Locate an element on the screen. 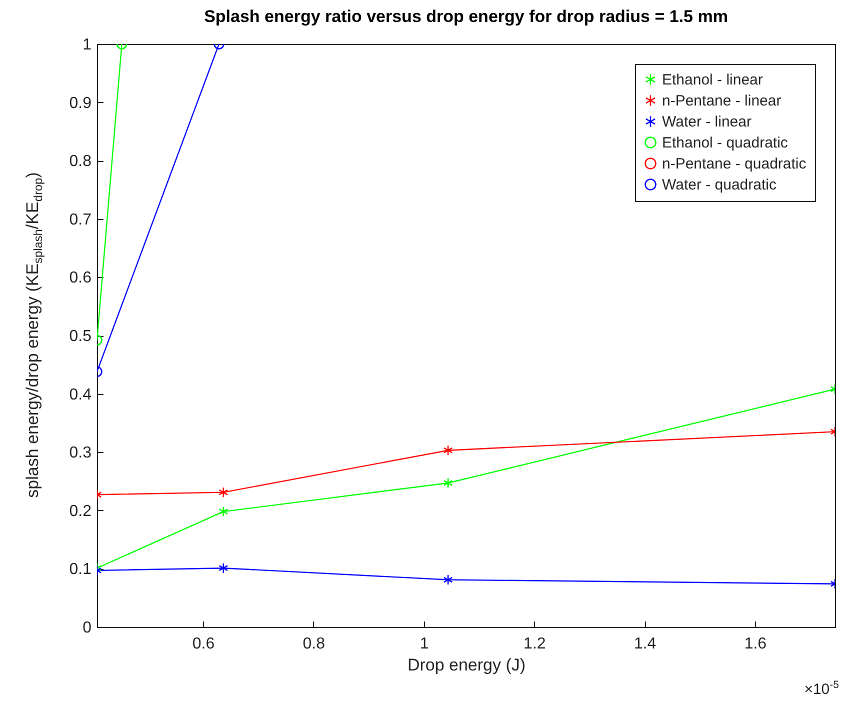  legend-label: n-Pentane - linear is located at coordinates (722, 101).